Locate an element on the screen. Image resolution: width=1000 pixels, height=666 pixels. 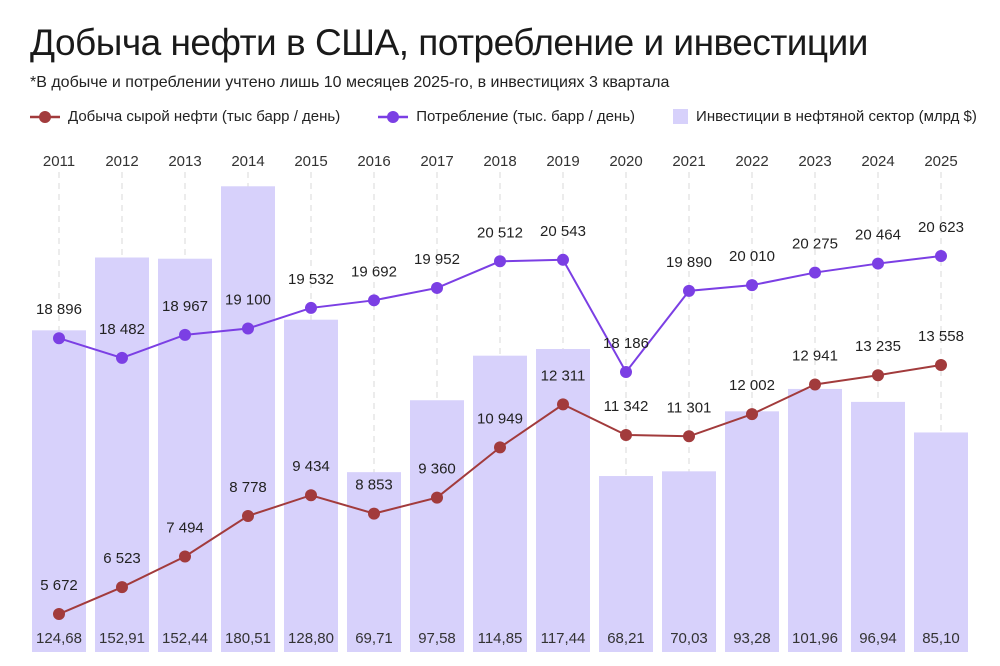
x-tick-label: 2021 is located at coordinates (688, 161).